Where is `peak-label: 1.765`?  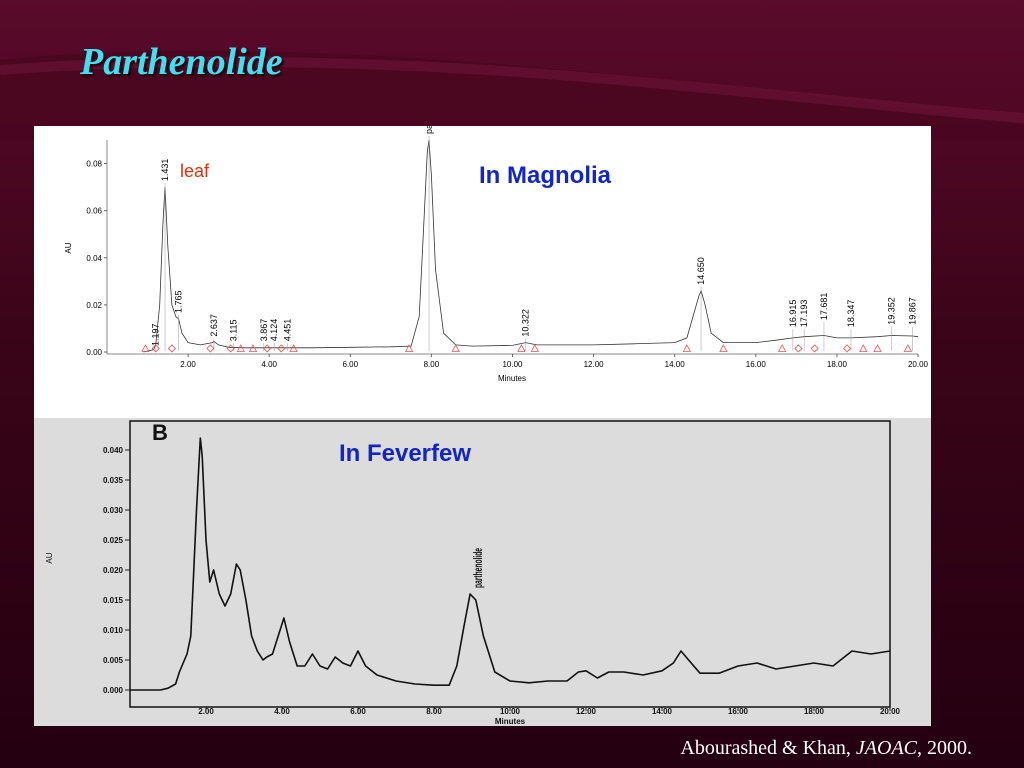 peak-label: 1.765 is located at coordinates (179, 301).